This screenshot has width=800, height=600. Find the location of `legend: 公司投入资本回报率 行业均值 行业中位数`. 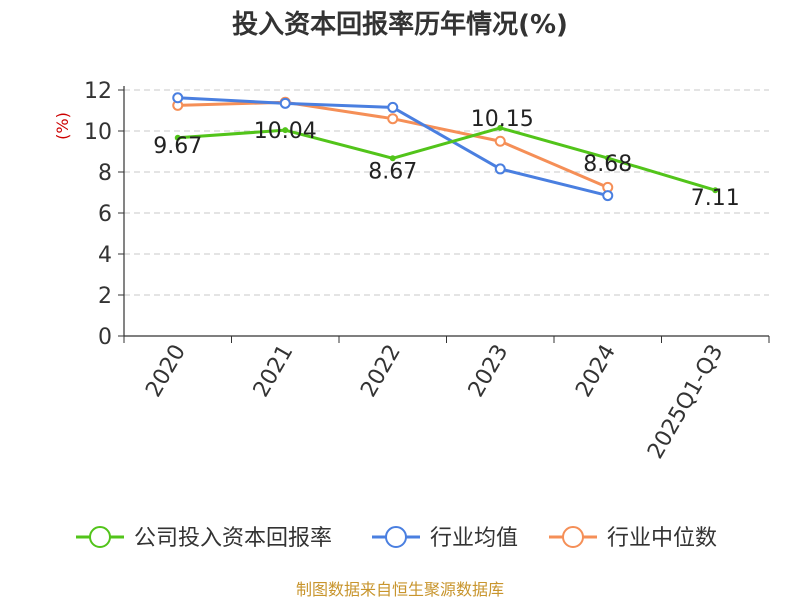

legend: 公司投入资本回报率 行业均值 行业中位数 is located at coordinates (396, 538).